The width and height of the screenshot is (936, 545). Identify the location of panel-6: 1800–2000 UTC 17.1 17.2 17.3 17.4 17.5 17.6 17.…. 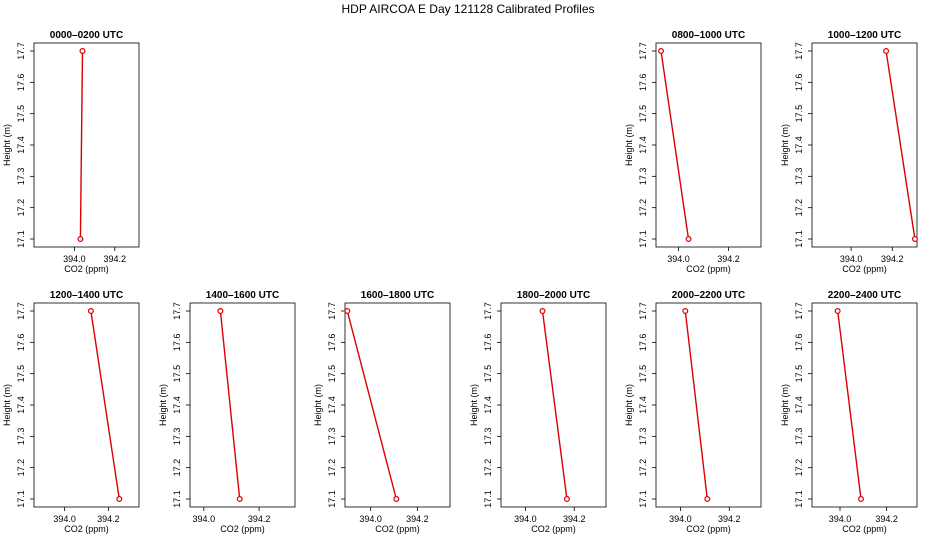
(538, 412).